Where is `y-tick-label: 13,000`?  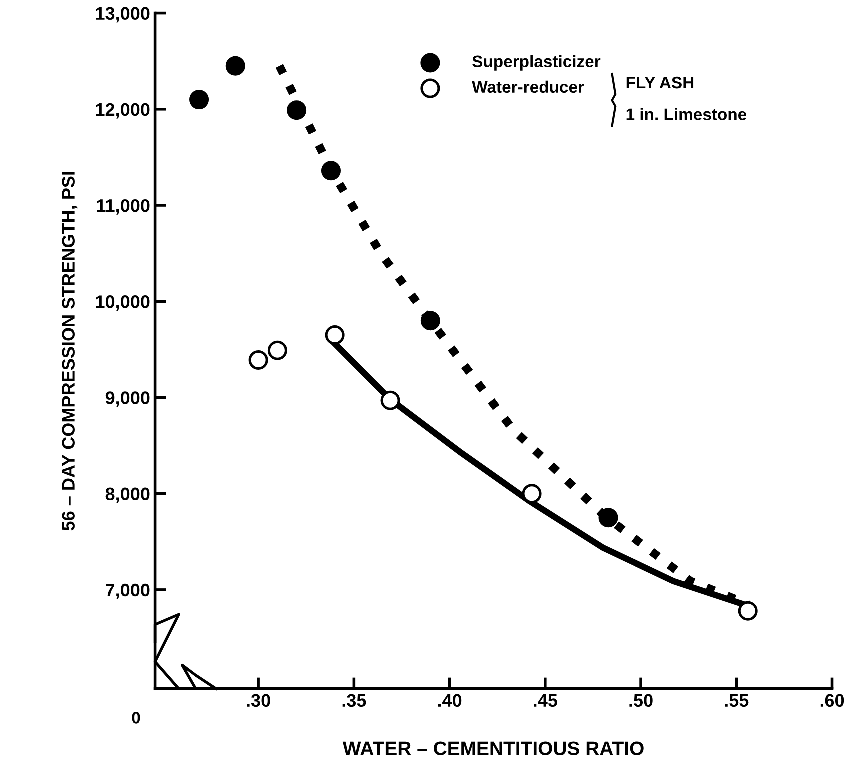 y-tick-label: 13,000 is located at coordinates (123, 15).